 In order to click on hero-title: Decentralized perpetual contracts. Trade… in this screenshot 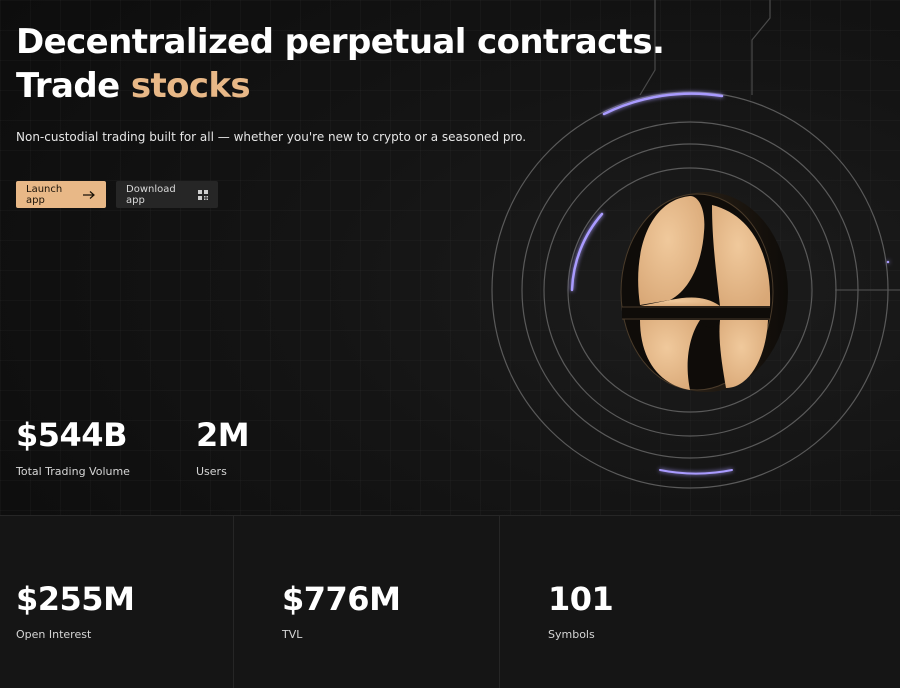, I will do `click(340, 64)`.